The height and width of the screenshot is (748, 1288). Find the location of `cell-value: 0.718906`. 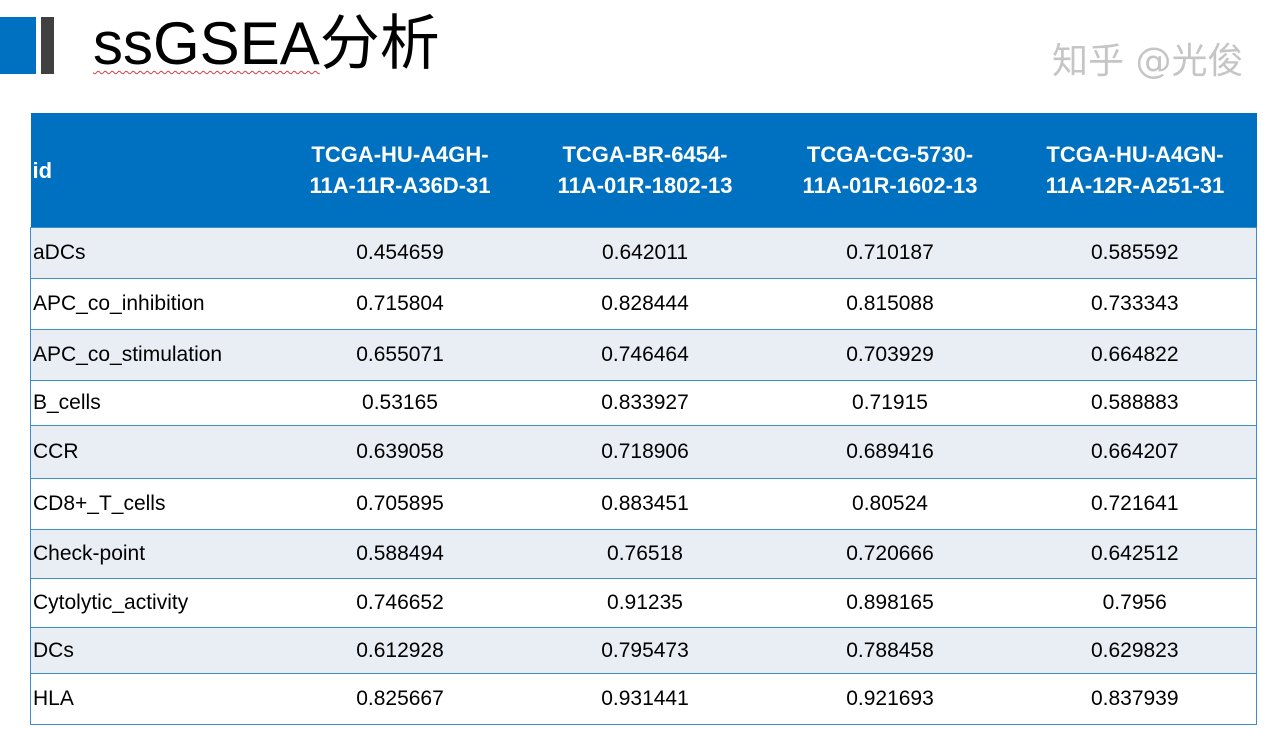

cell-value: 0.718906 is located at coordinates (644, 452).